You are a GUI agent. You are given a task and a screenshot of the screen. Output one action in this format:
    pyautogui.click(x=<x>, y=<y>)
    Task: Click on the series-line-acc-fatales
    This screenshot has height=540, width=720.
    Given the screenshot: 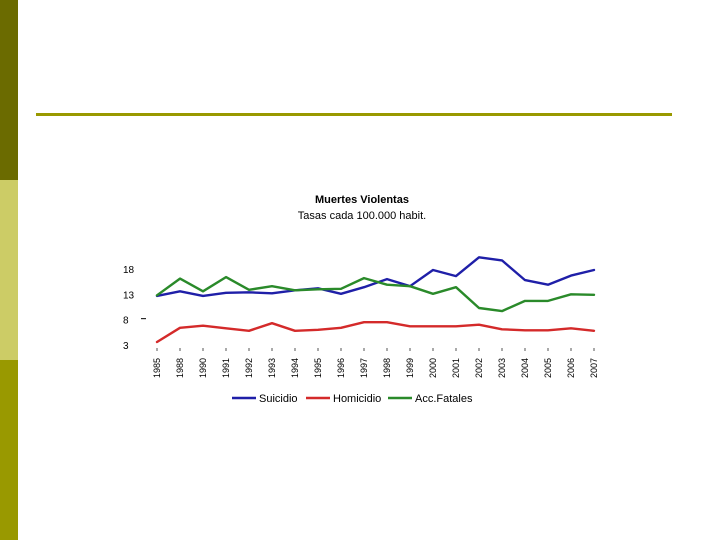 What is the action you would take?
    pyautogui.click(x=375, y=294)
    